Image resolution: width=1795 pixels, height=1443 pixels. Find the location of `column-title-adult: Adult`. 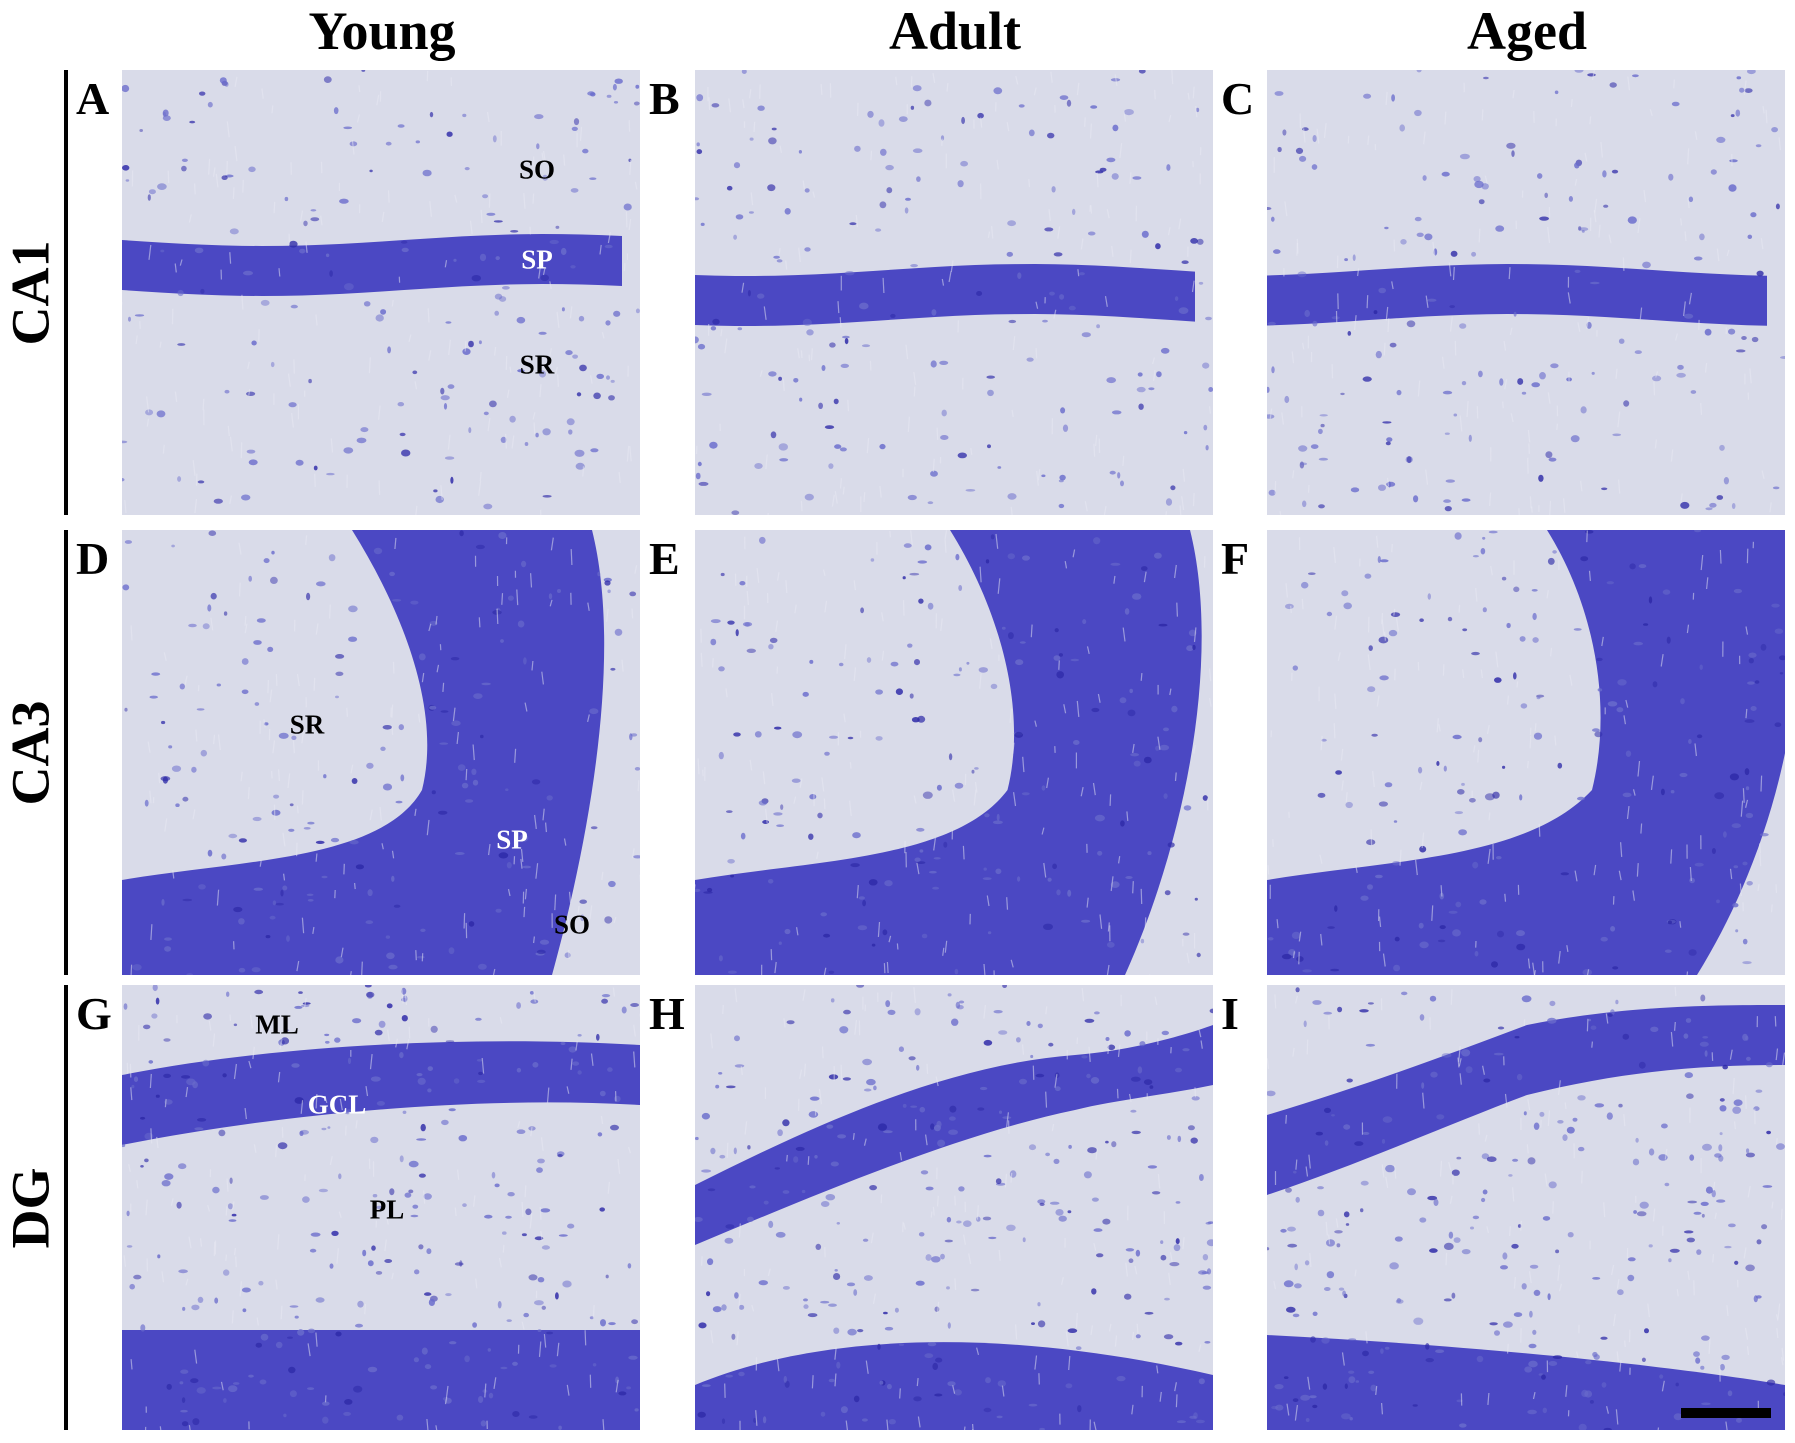

column-title-adult: Adult is located at coordinates (955, 31).